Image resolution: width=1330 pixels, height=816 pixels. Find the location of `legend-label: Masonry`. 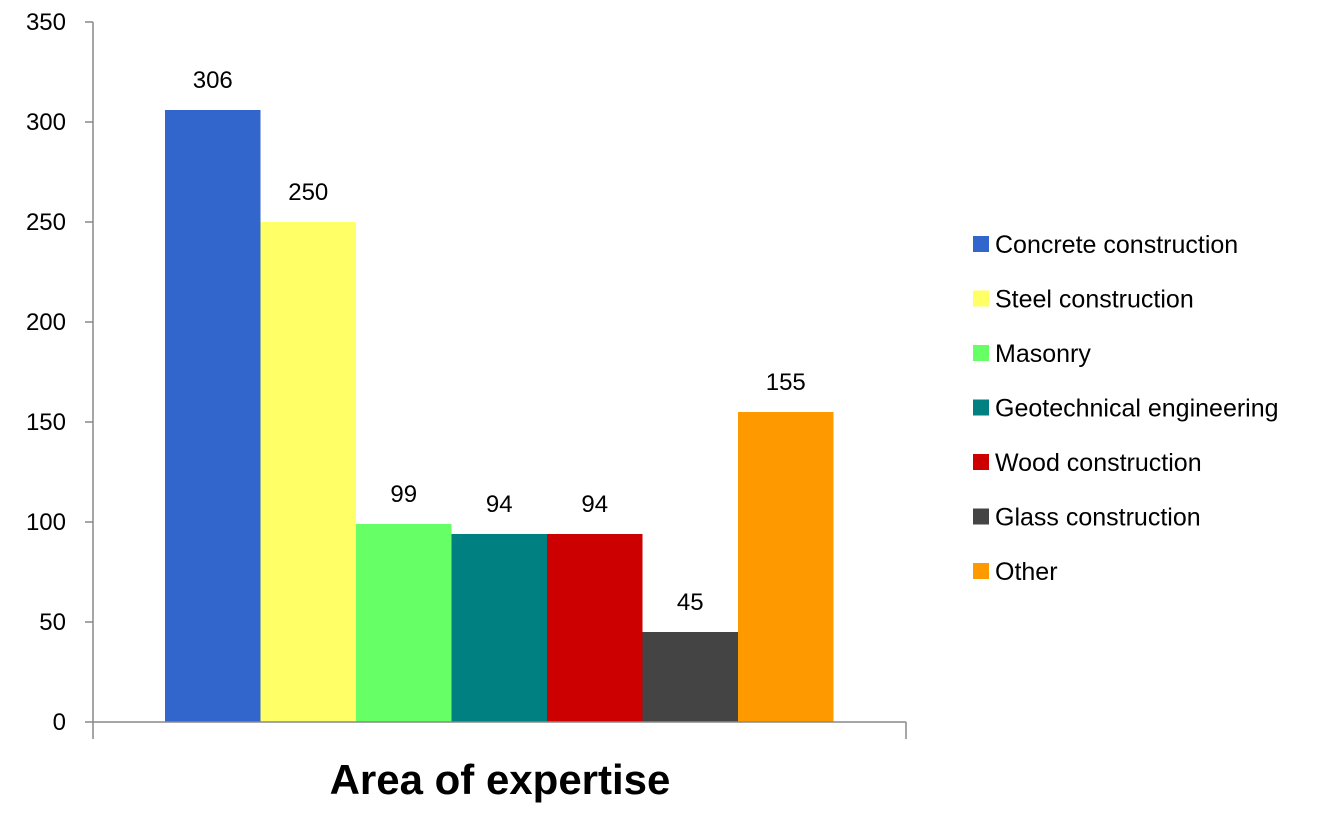

legend-label: Masonry is located at coordinates (1043, 354).